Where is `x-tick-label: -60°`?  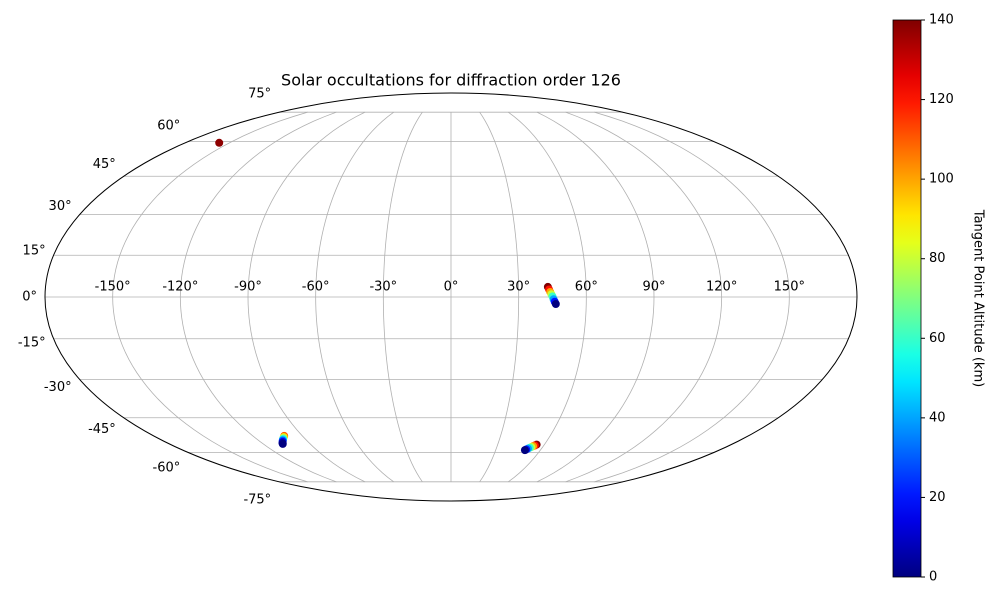 x-tick-label: -60° is located at coordinates (316, 287).